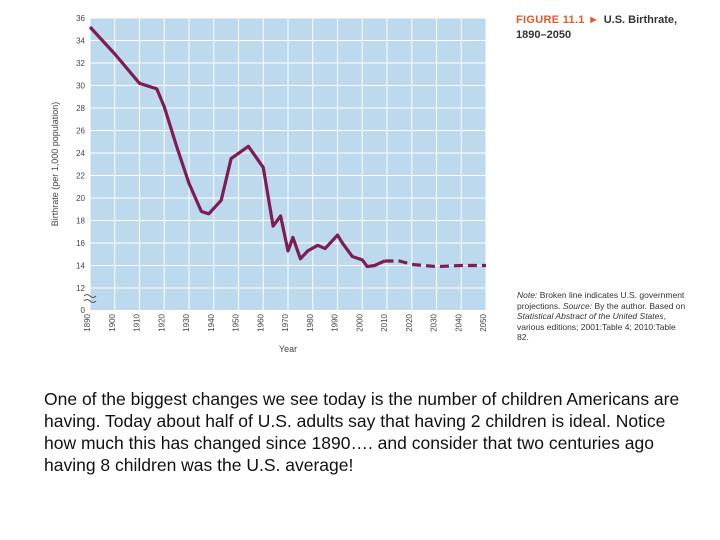 Image resolution: width=720 pixels, height=540 pixels. Describe the element at coordinates (310, 322) in the screenshot. I see `x-tick-label: 1980` at that location.